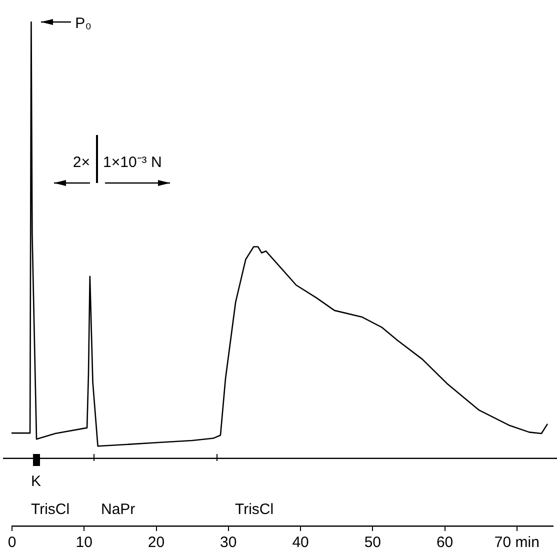 The height and width of the screenshot is (555, 557). What do you see at coordinates (83, 23) in the screenshot?
I see `annotation: P₀` at bounding box center [83, 23].